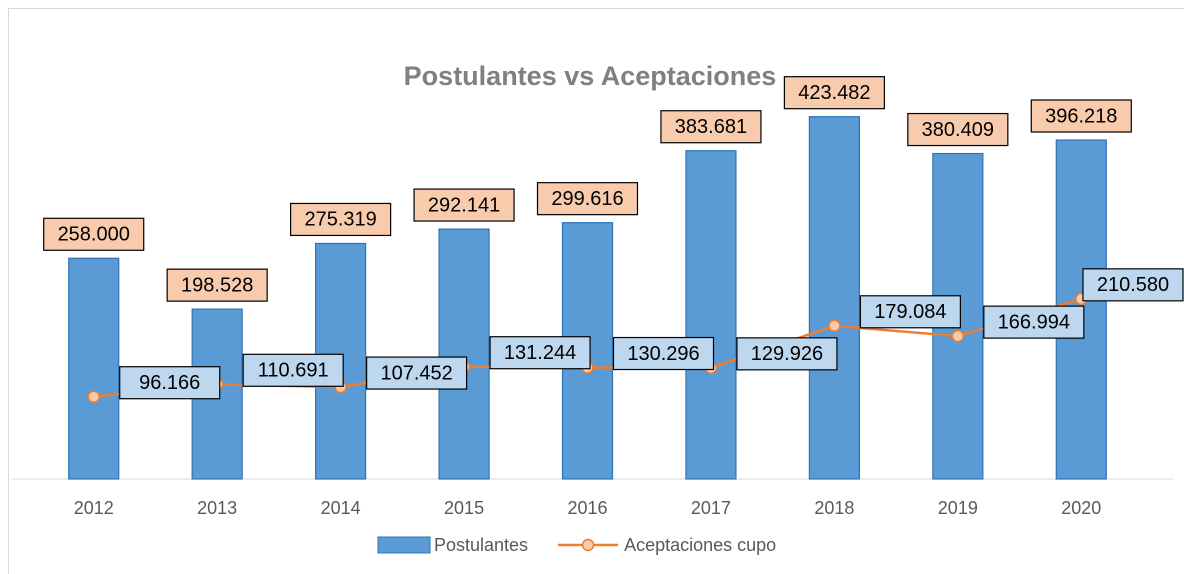 Image resolution: width=1184 pixels, height=574 pixels. I want to click on data-label: 198.528, so click(217, 285).